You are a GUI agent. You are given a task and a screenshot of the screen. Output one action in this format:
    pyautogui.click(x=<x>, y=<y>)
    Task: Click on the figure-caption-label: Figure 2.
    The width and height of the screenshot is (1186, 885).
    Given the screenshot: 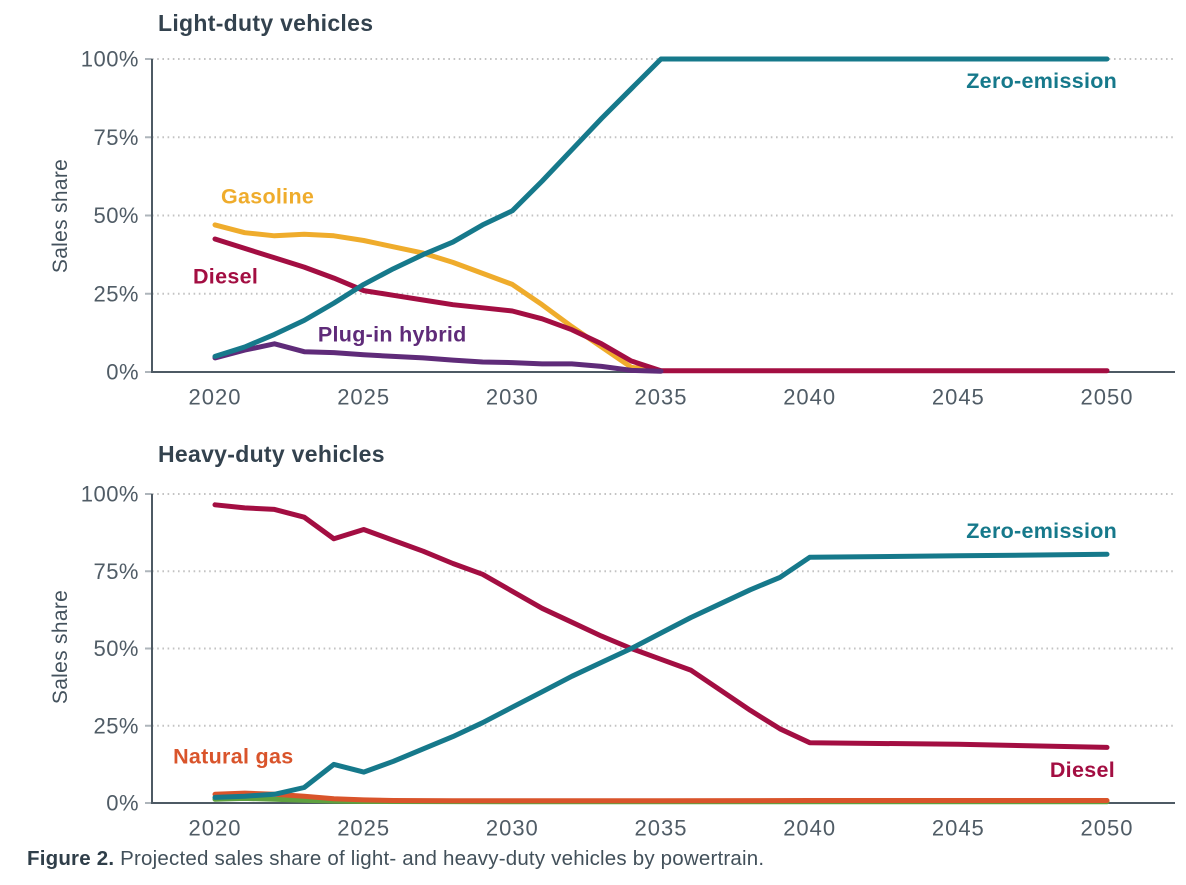 What is the action you would take?
    pyautogui.click(x=71, y=858)
    